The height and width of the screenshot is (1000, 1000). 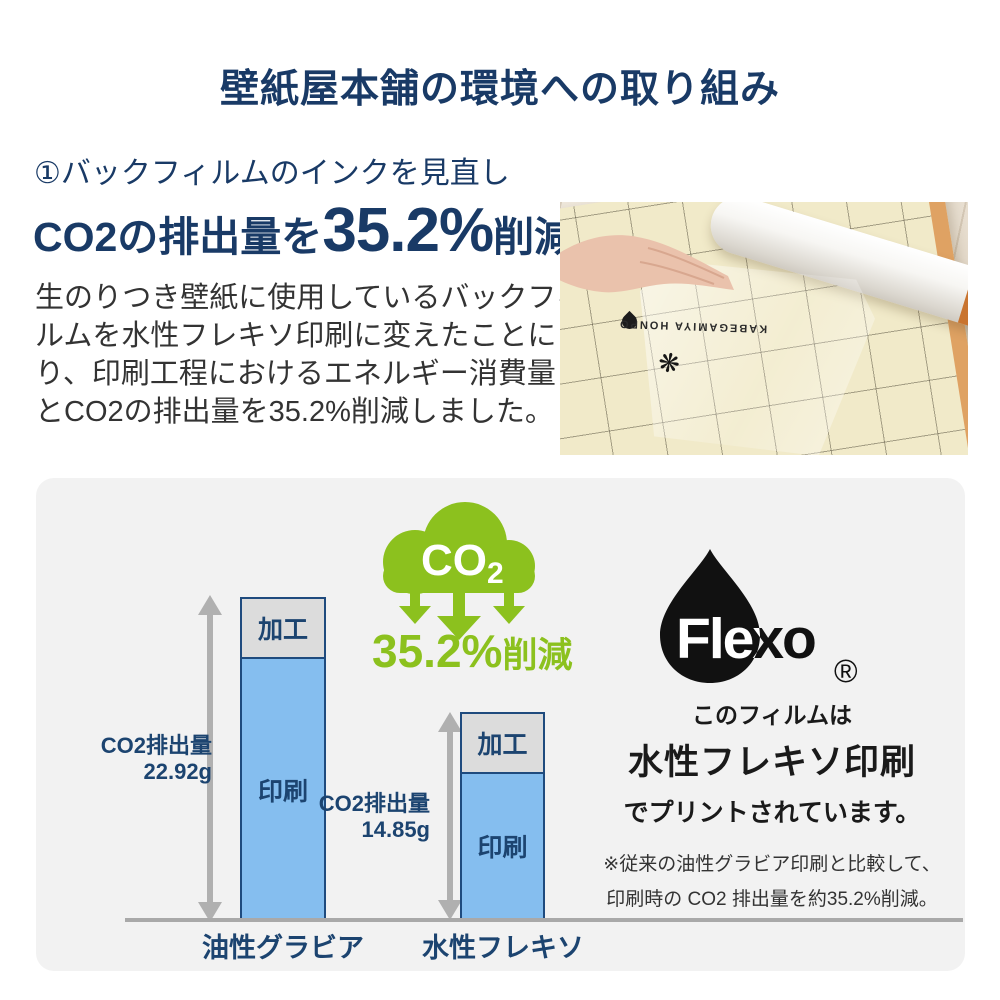 I want to click on measure-arrow-left, so click(x=210, y=758).